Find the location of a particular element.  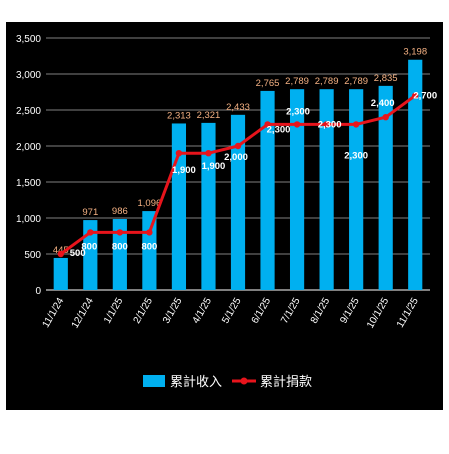

bar-data-label: 2,313 is located at coordinates (179, 115).